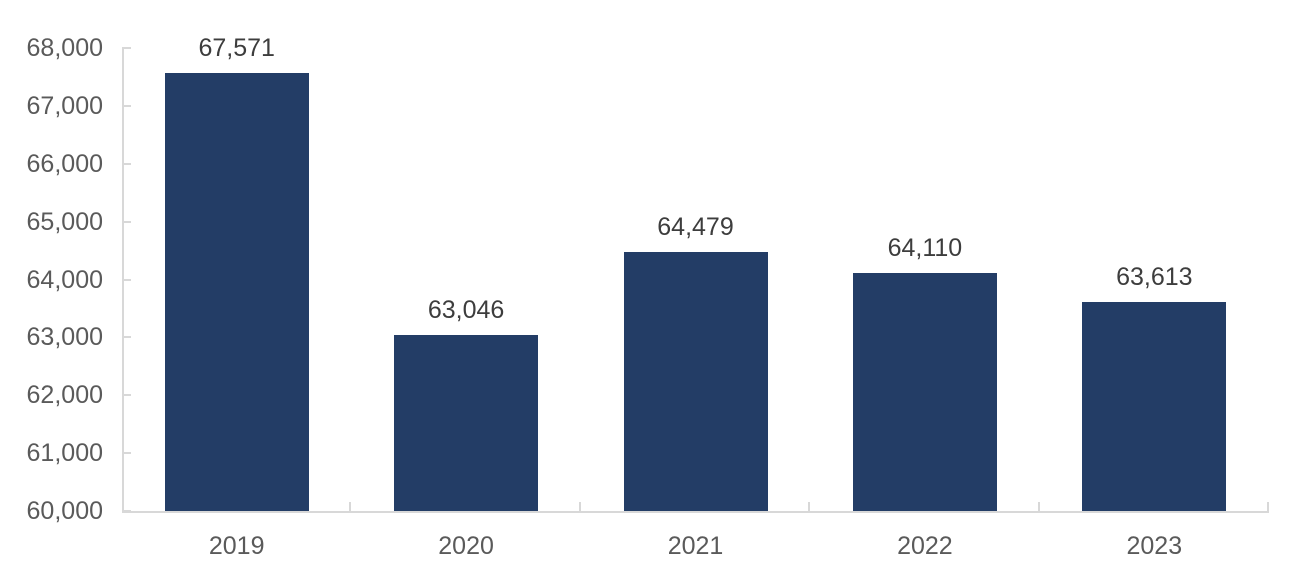 Image resolution: width=1289 pixels, height=571 pixels. I want to click on bar-2022, so click(924, 392).